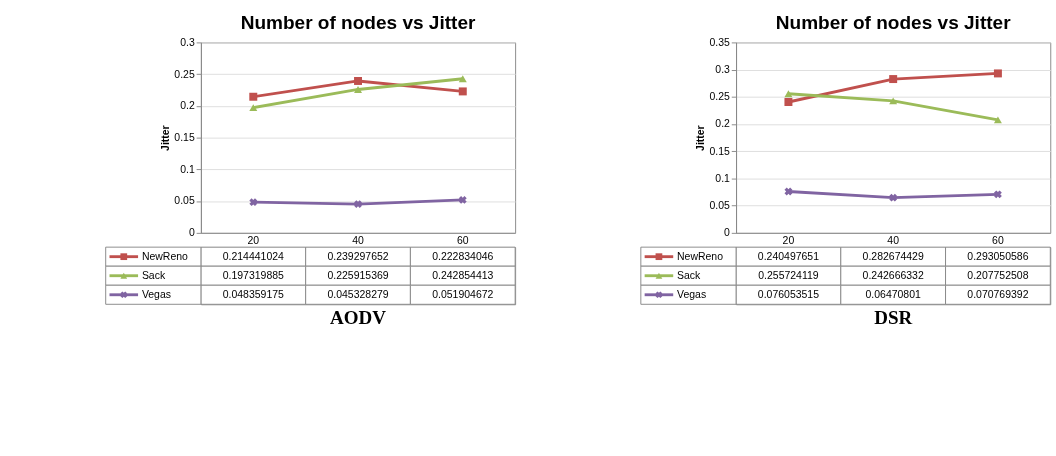 The image size is (1056, 456). I want to click on data-label: 0.214441024, so click(253, 256).